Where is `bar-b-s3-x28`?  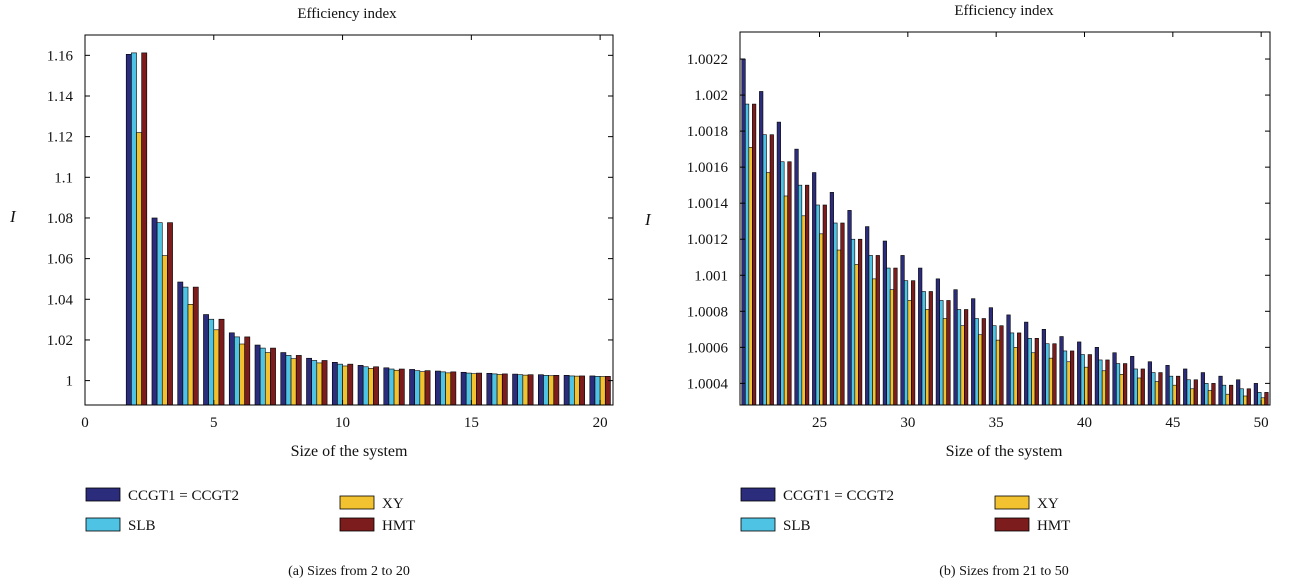
bar-b-s3-x28 is located at coordinates (877, 330).